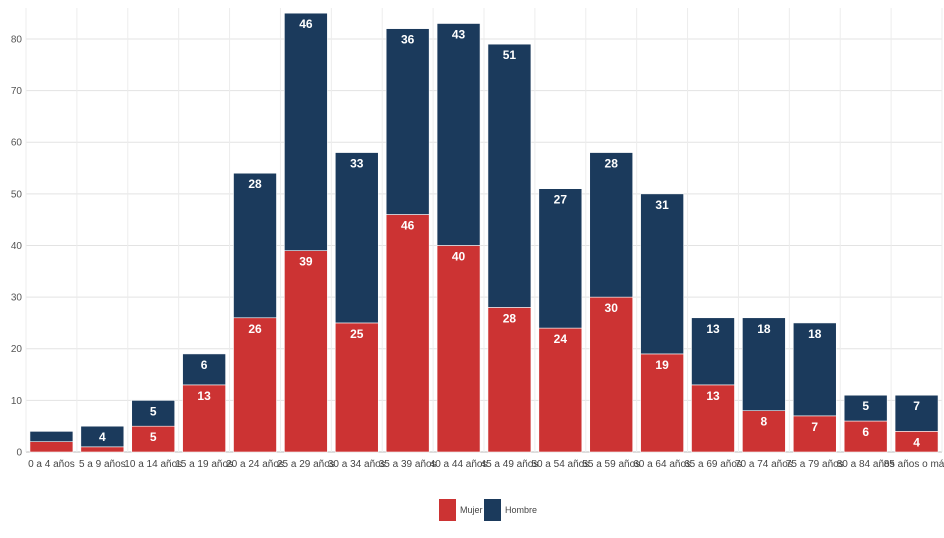 The width and height of the screenshot is (944, 538). I want to click on y-tick-label: 20, so click(17, 349).